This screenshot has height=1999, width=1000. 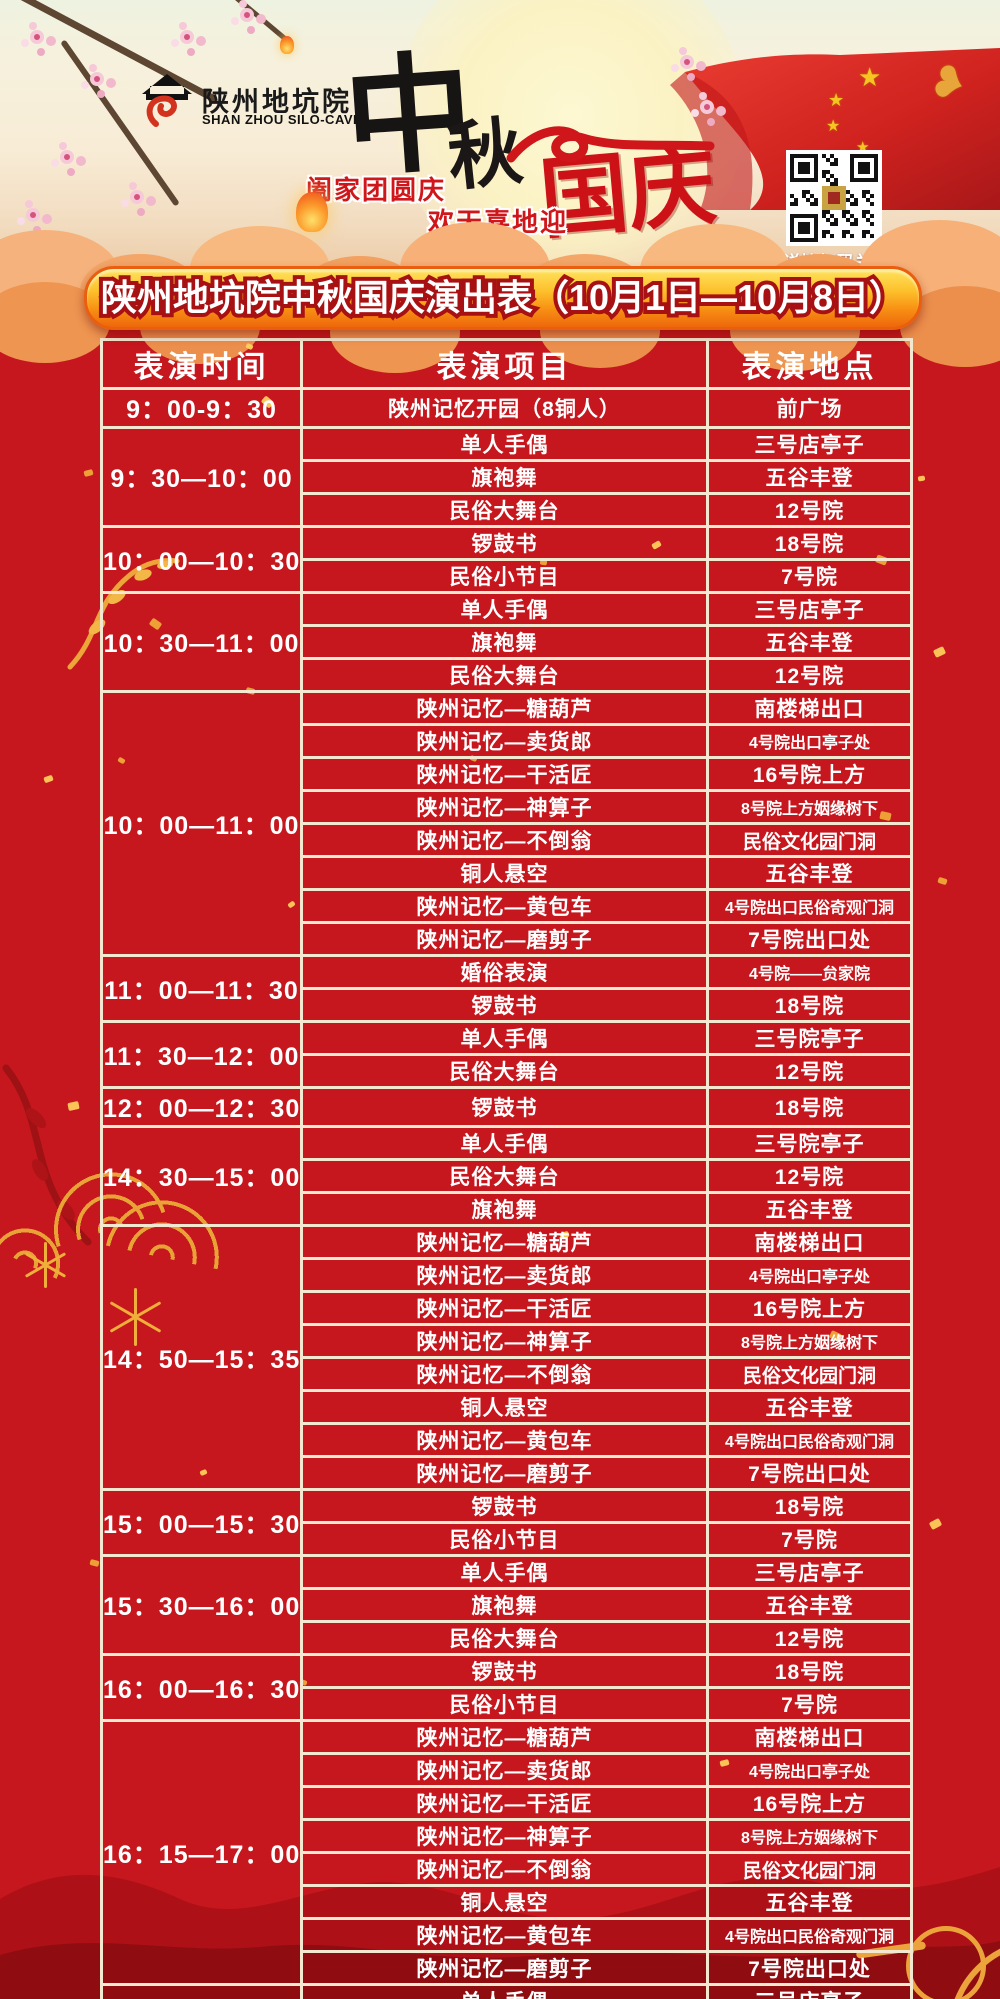 I want to click on location-cell: 三号店亭子, so click(x=809, y=609).